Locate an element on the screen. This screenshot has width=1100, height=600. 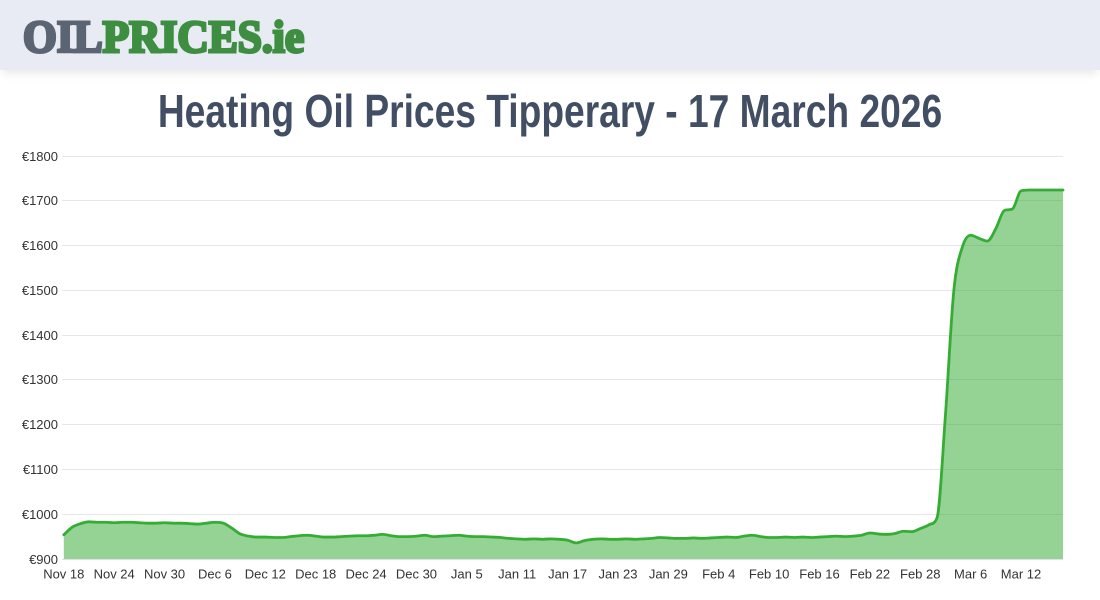
svg-text: Dec 24 is located at coordinates (365, 574).